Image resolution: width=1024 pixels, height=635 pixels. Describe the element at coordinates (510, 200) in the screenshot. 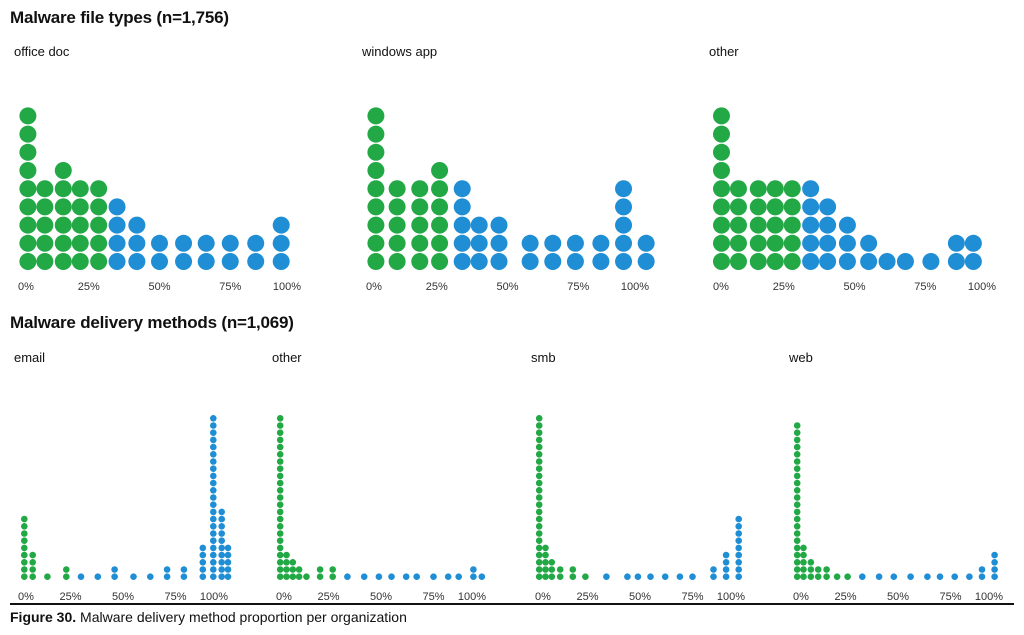

I see `dot-histogram: 0% 25% 50% 75% 100%` at that location.